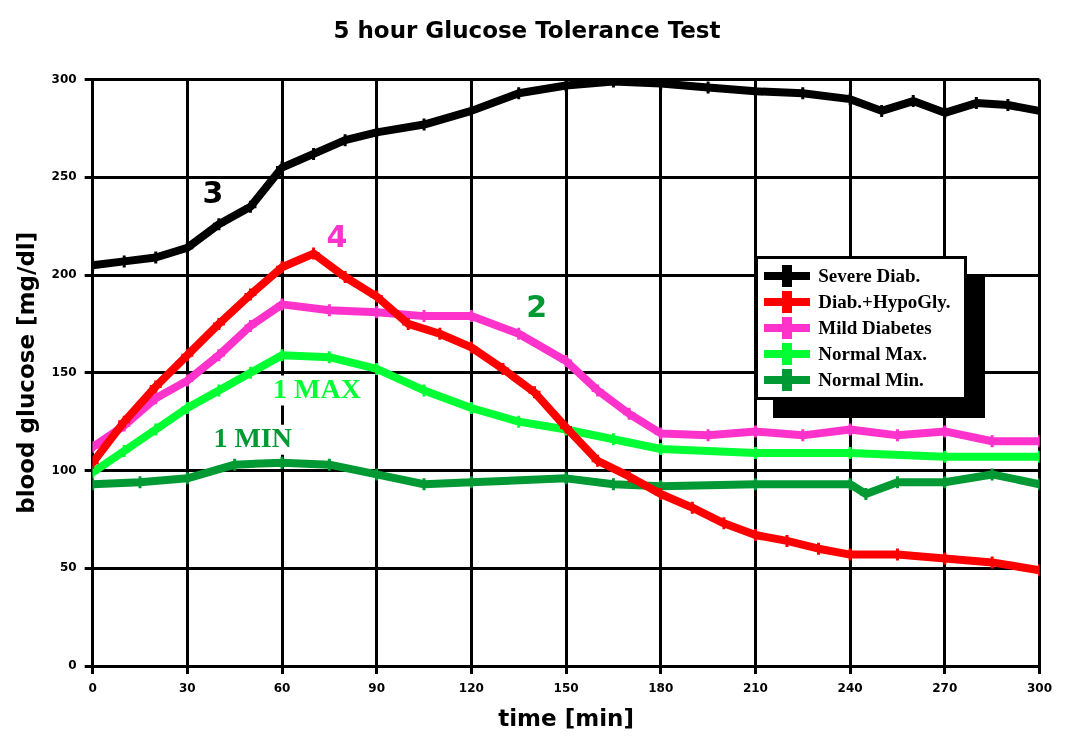 This screenshot has width=1068, height=744. Describe the element at coordinates (566, 688) in the screenshot. I see `x-tick-label: 150` at that location.